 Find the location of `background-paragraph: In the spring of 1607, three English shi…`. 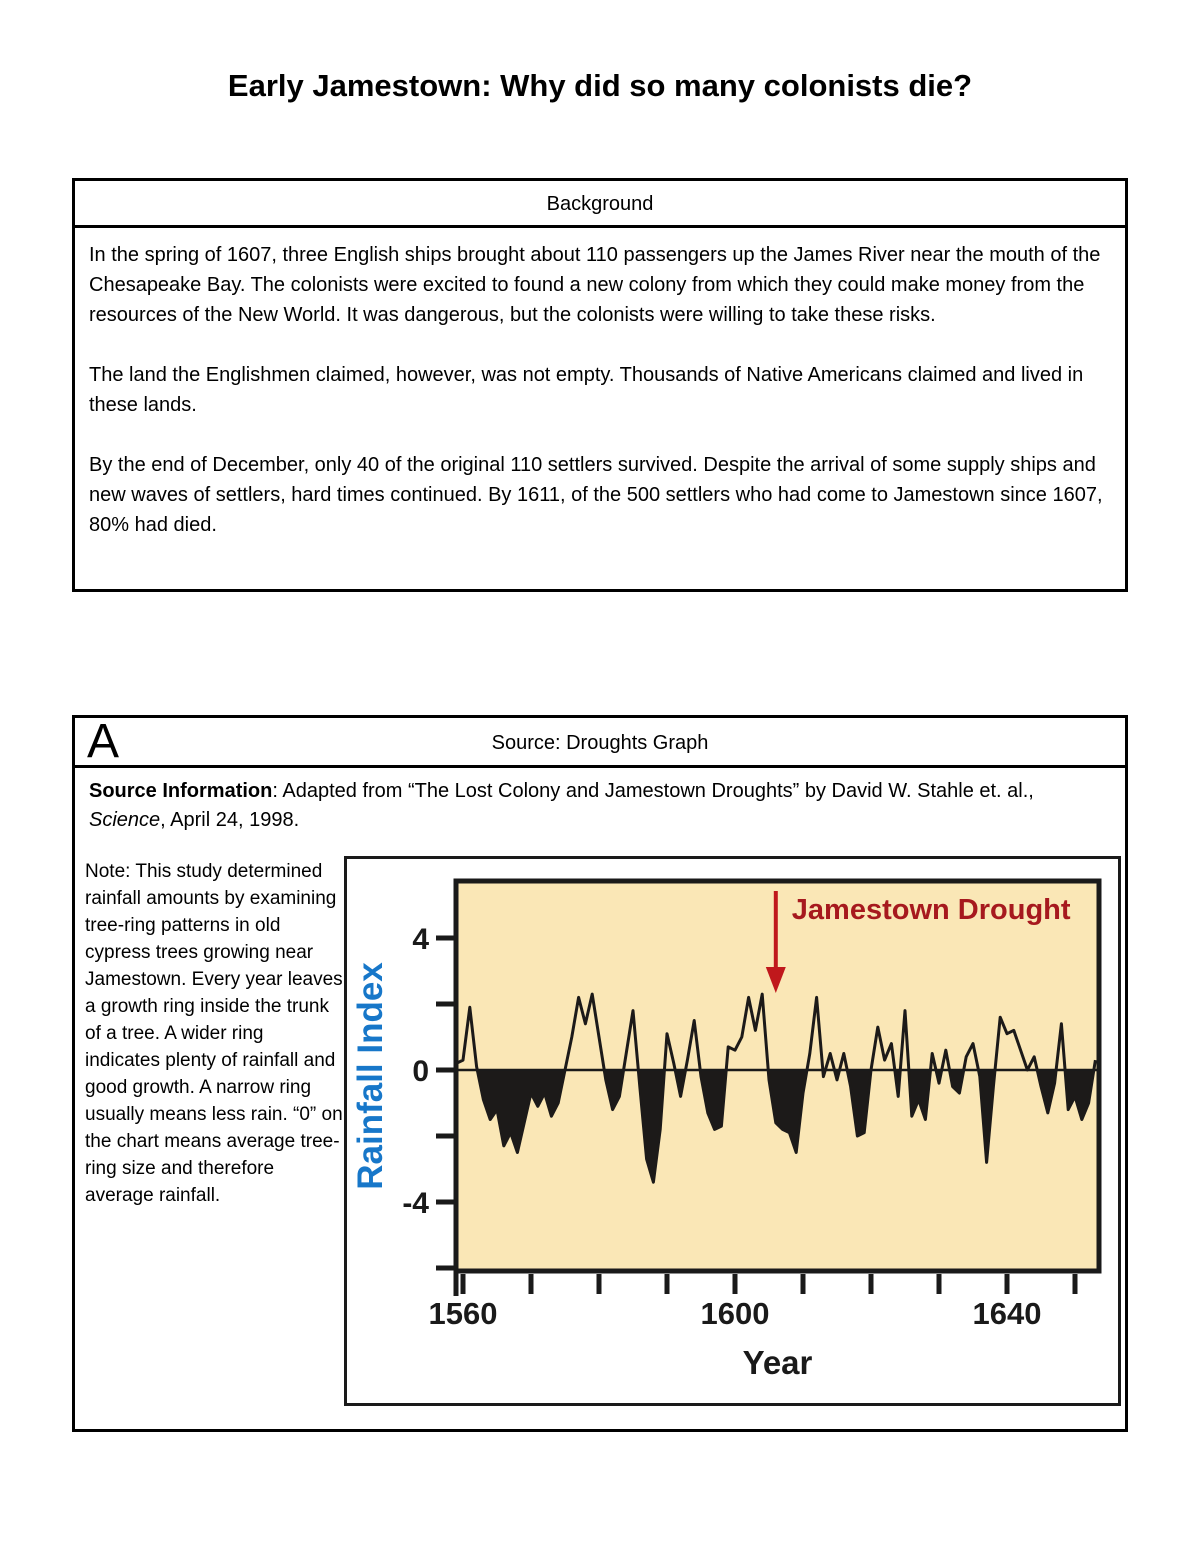

background-paragraph: In the spring of 1607, three English shi… is located at coordinates (595, 285).